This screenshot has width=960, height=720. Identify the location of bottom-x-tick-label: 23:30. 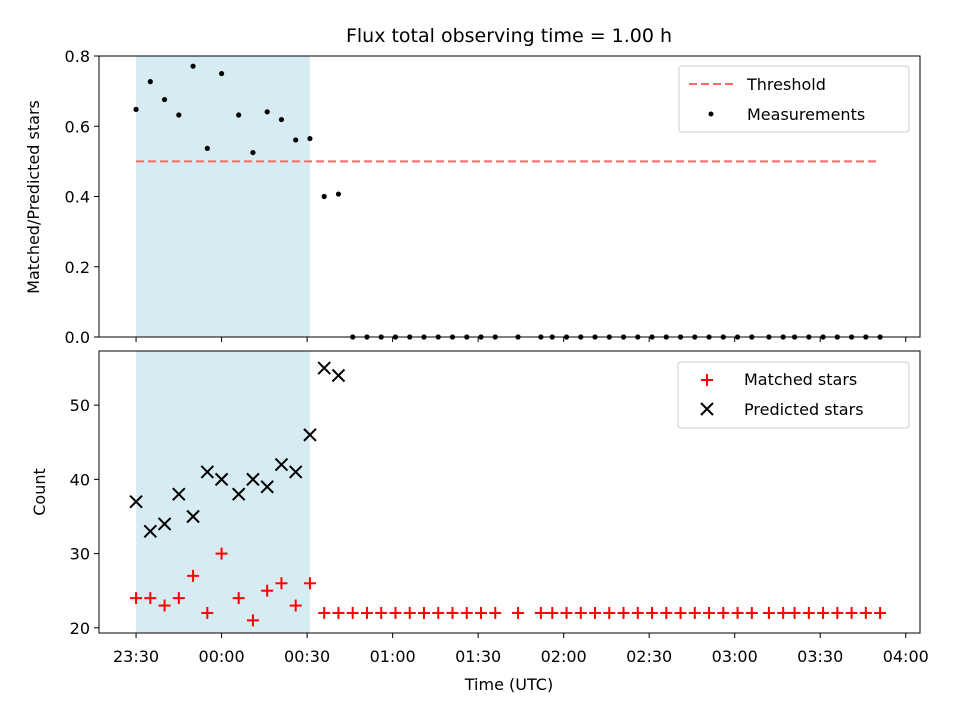
(136, 656).